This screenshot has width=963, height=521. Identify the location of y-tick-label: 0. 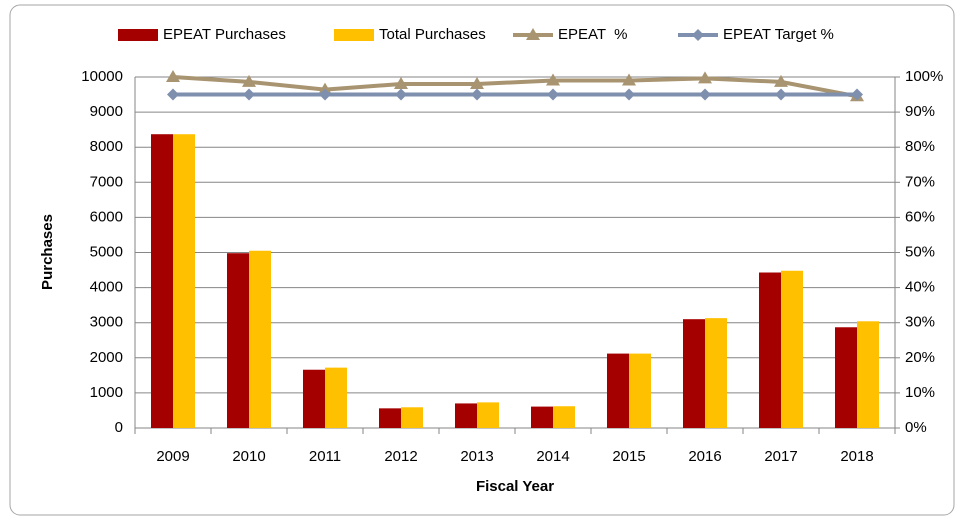
(119, 427).